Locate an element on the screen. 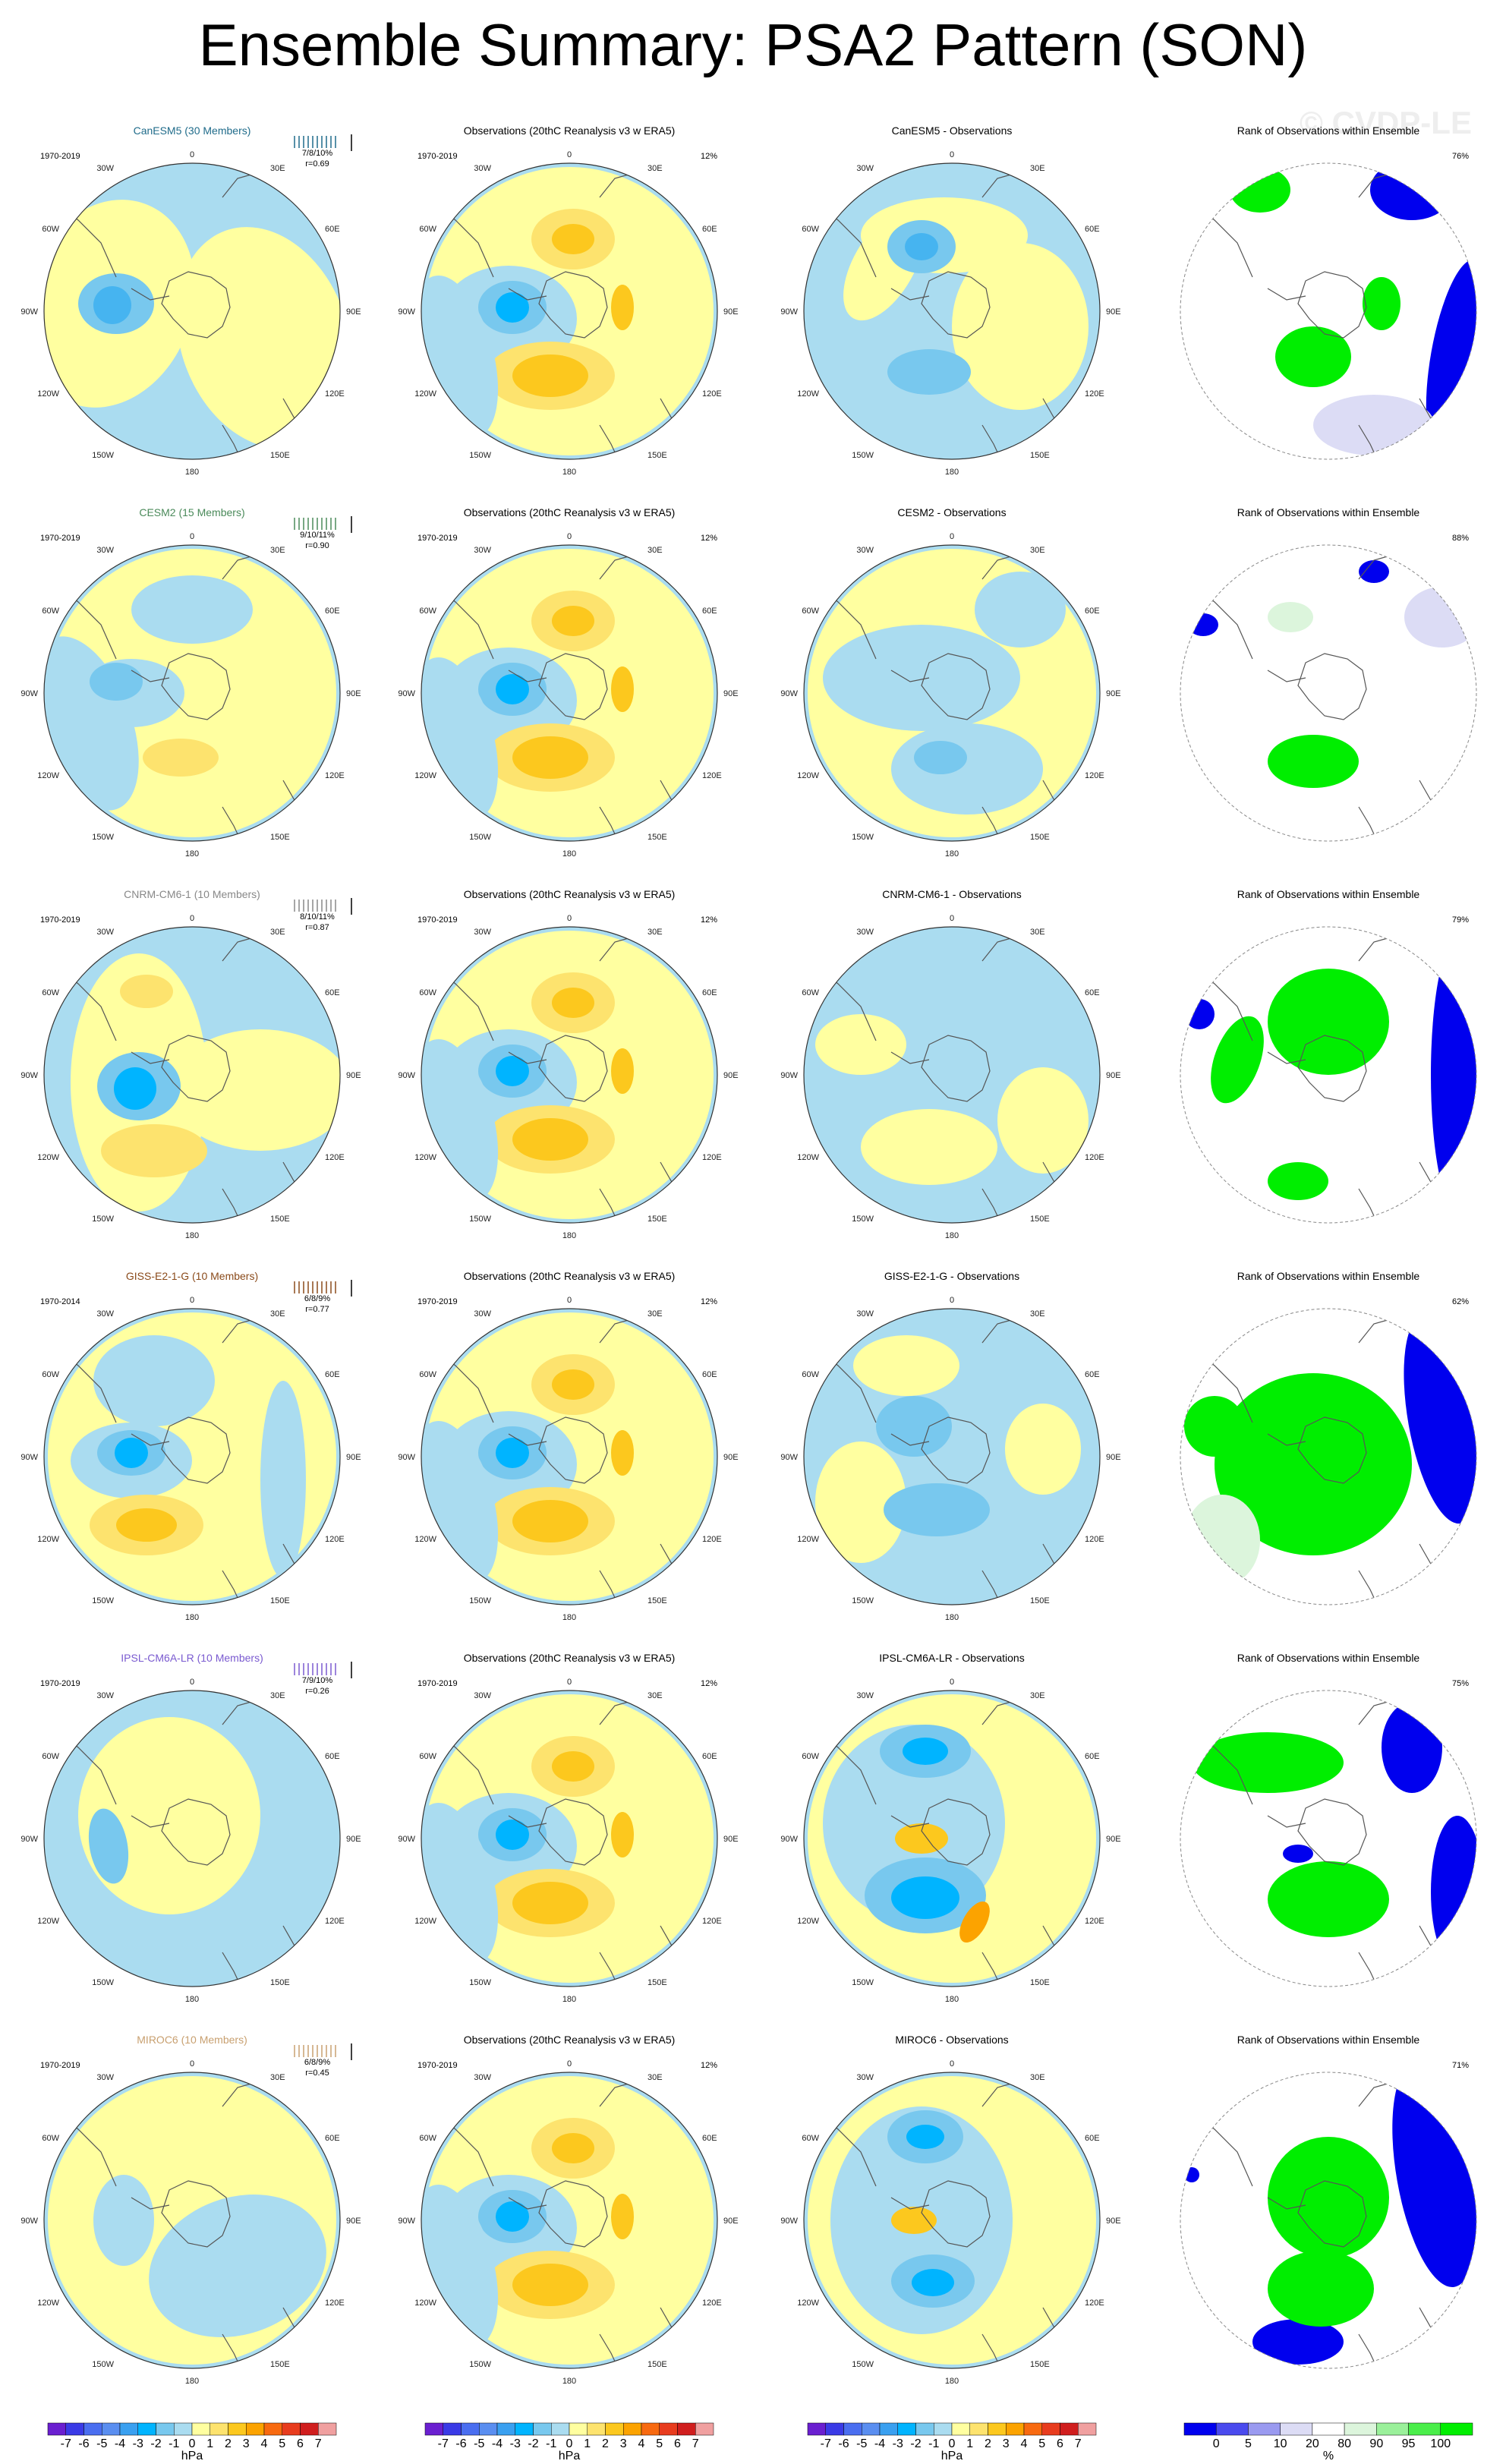 The height and width of the screenshot is (2464, 1506). colorbar-label: 1 is located at coordinates (209, 2444).